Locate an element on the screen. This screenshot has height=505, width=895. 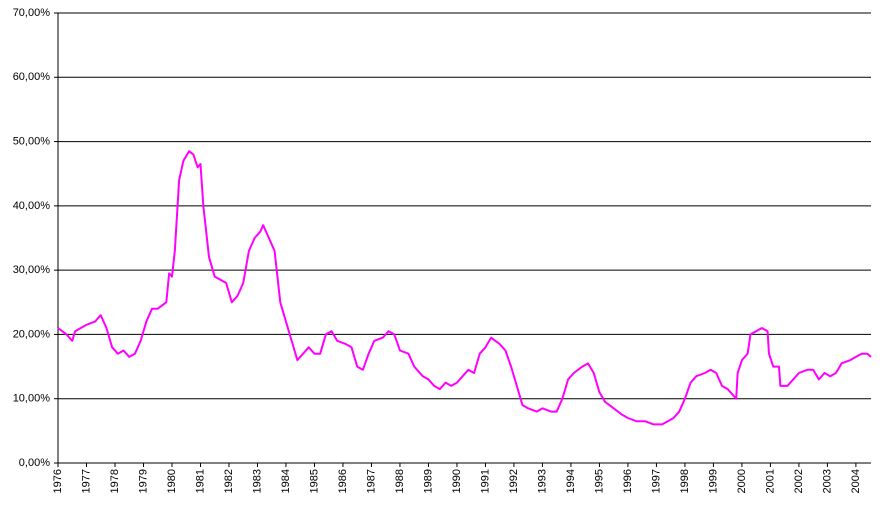
x-tick-label: 1986 is located at coordinates (343, 481).